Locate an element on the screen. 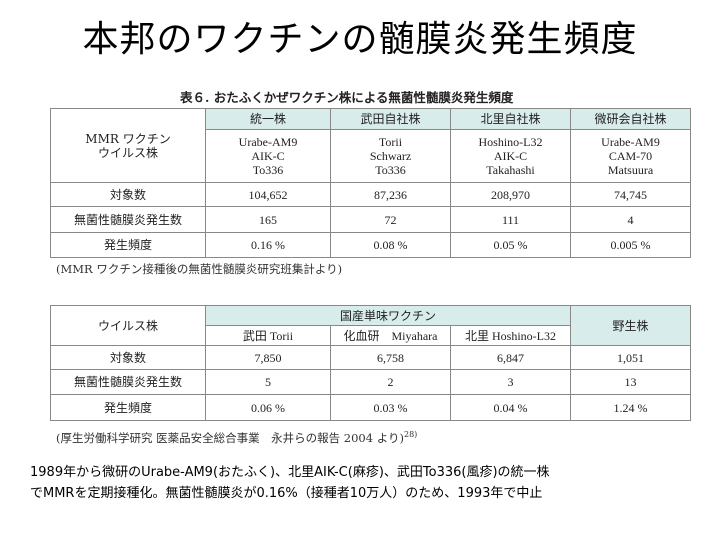  table-row: 無菌性髄膜炎発生数 5 2 3 13 is located at coordinates (371, 382).